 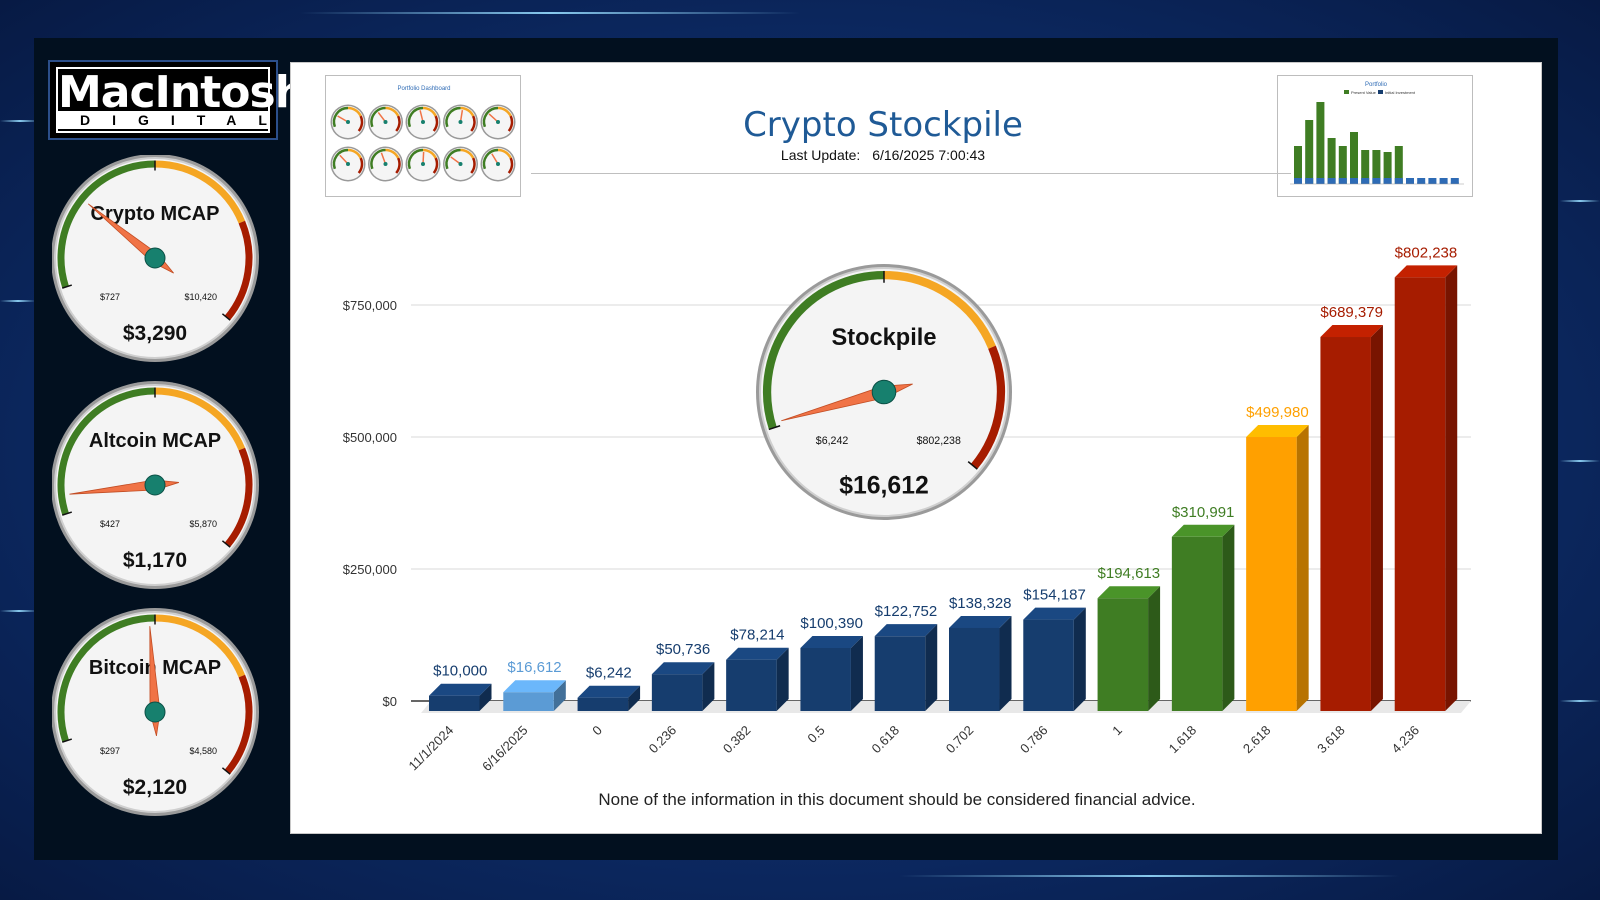 I want to click on bar-data-label: $10,000, so click(x=460, y=671).